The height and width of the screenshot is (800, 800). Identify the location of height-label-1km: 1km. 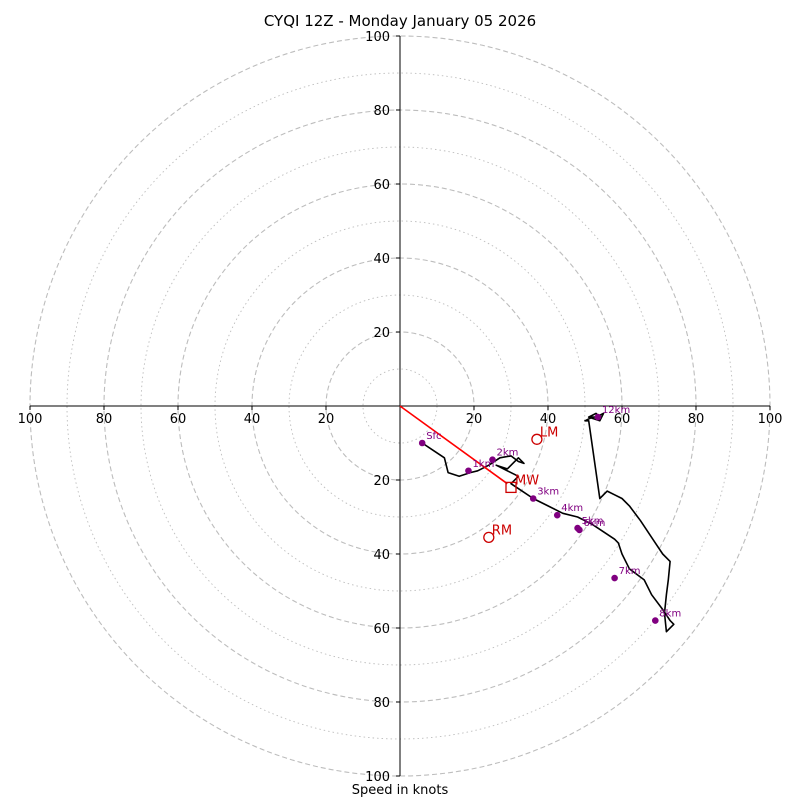
(483, 464).